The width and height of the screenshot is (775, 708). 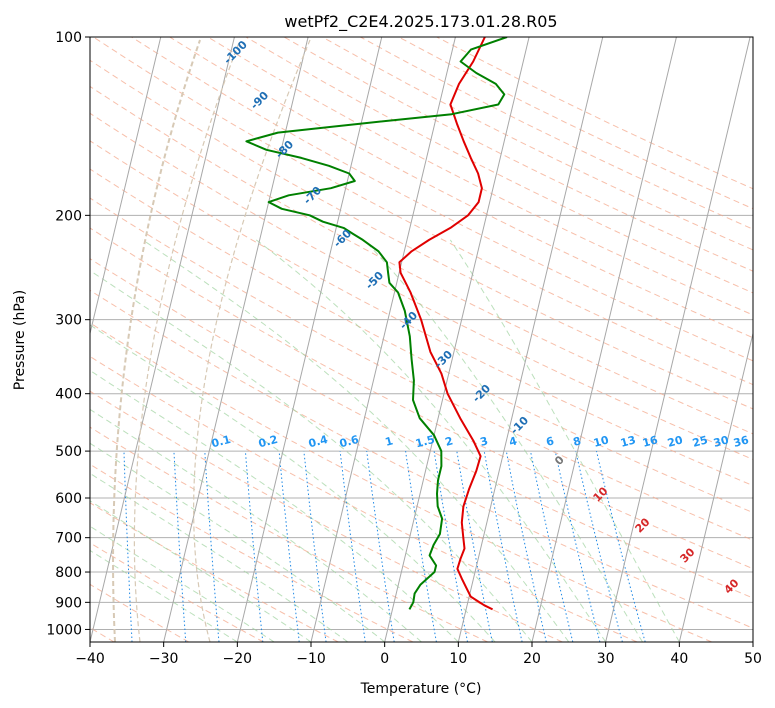 What do you see at coordinates (342, 238) in the screenshot?
I see `dry-adiabat-label: -60` at bounding box center [342, 238].